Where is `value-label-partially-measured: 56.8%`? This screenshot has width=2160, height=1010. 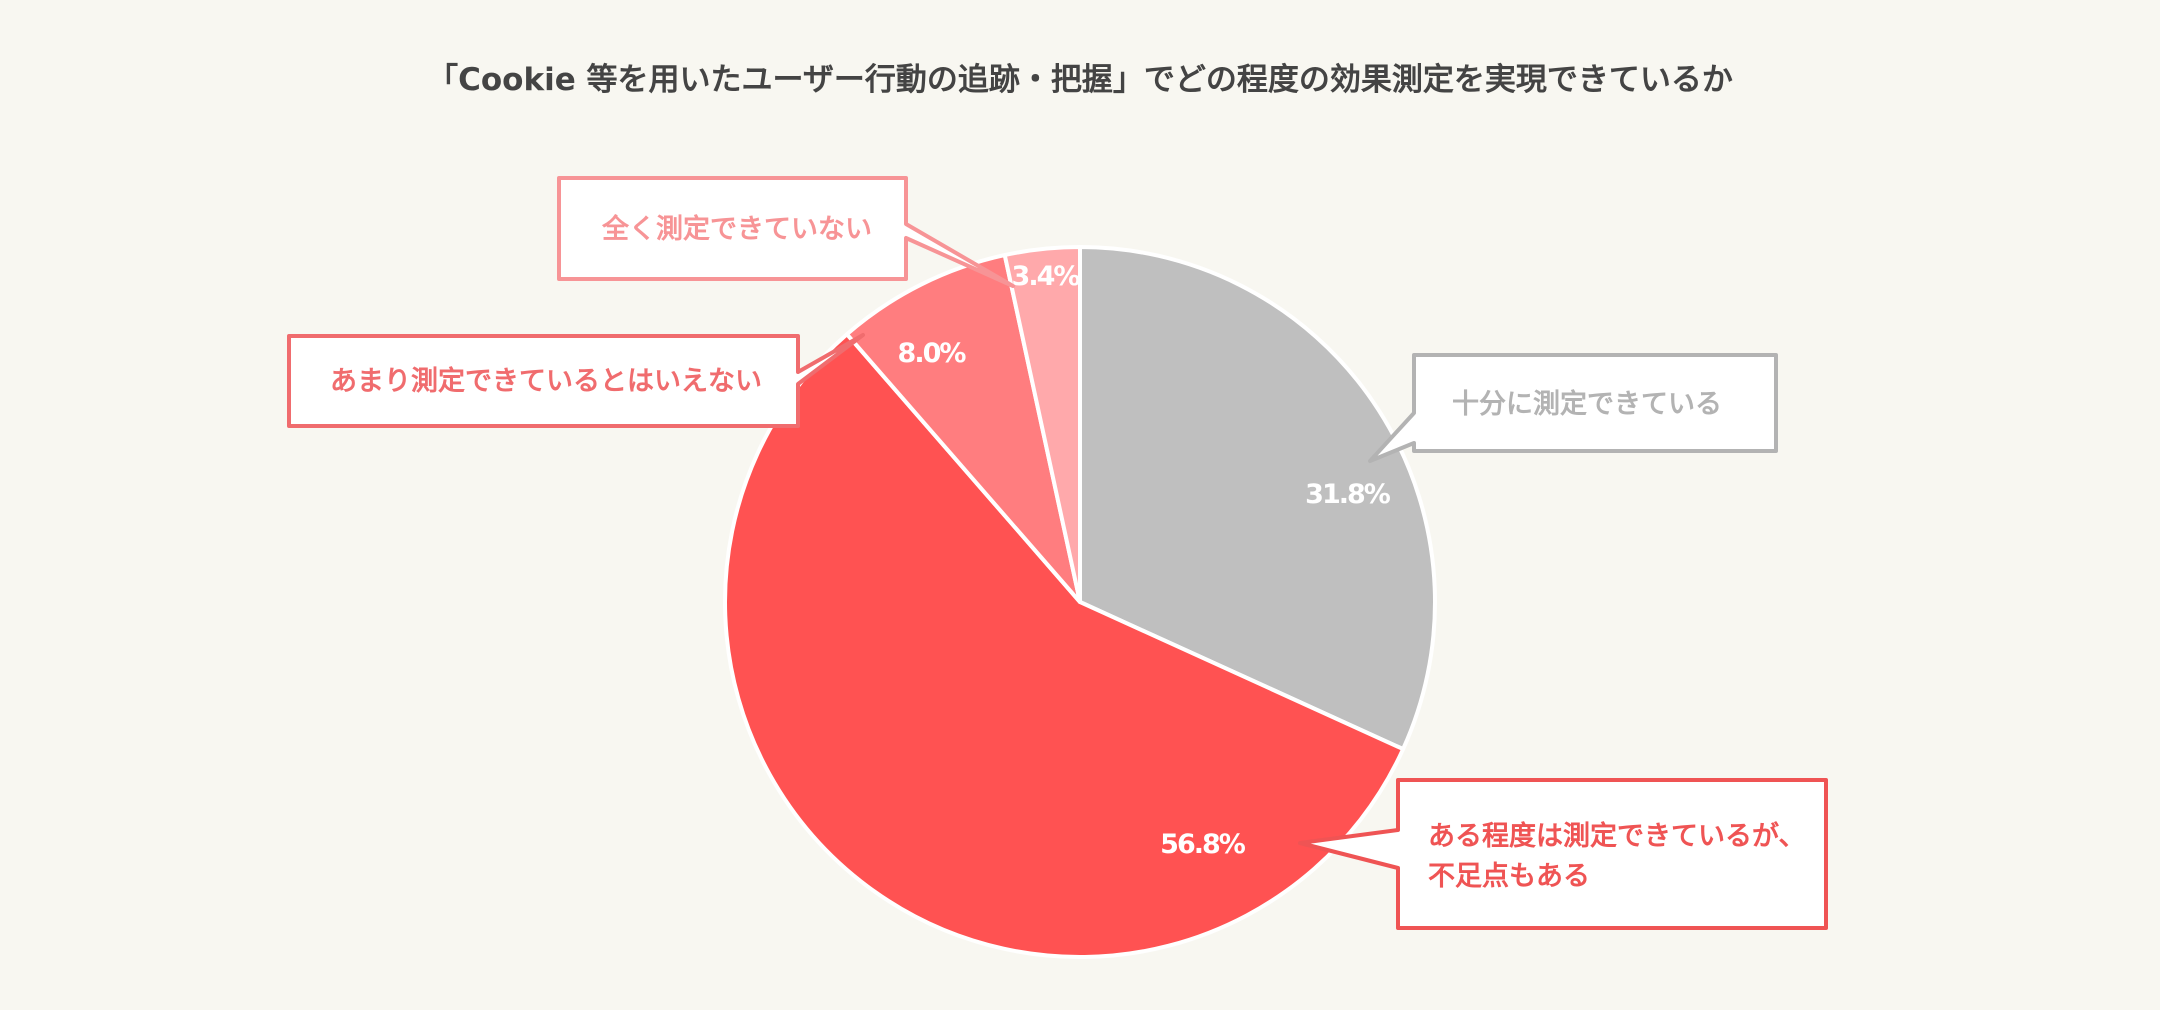
value-label-partially-measured: 56.8% is located at coordinates (1203, 844).